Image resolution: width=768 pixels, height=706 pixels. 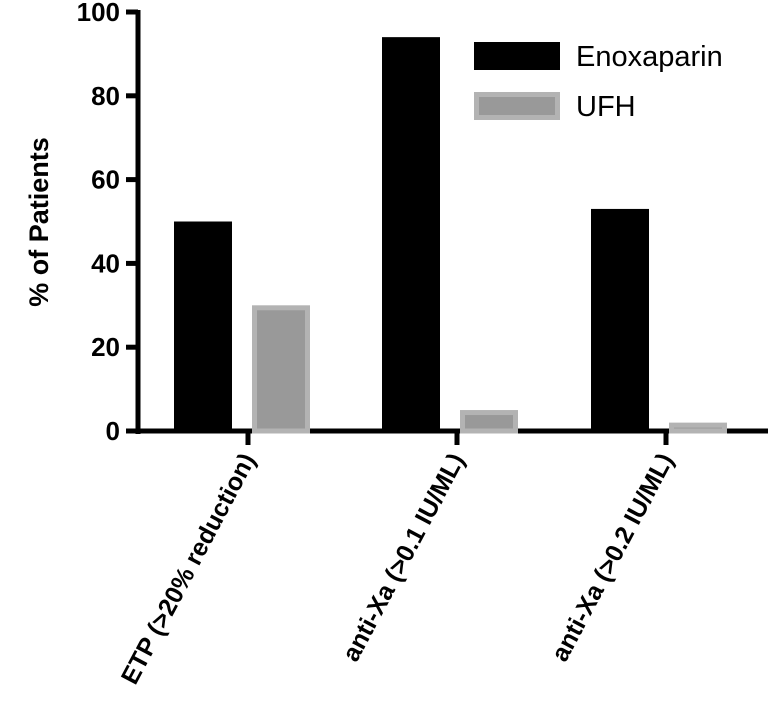 What do you see at coordinates (606, 107) in the screenshot?
I see `legend-label-ufh: UFH` at bounding box center [606, 107].